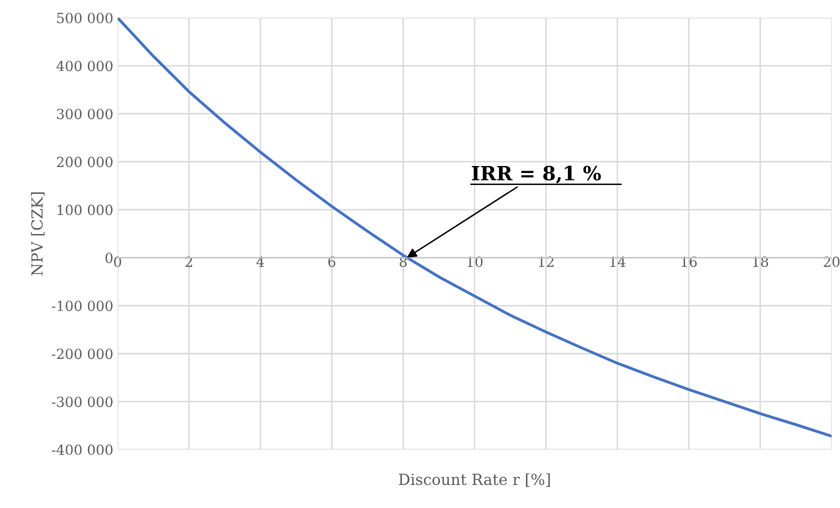 This screenshot has height=508, width=840. I want to click on y-tick-label: -400 000, so click(82, 450).